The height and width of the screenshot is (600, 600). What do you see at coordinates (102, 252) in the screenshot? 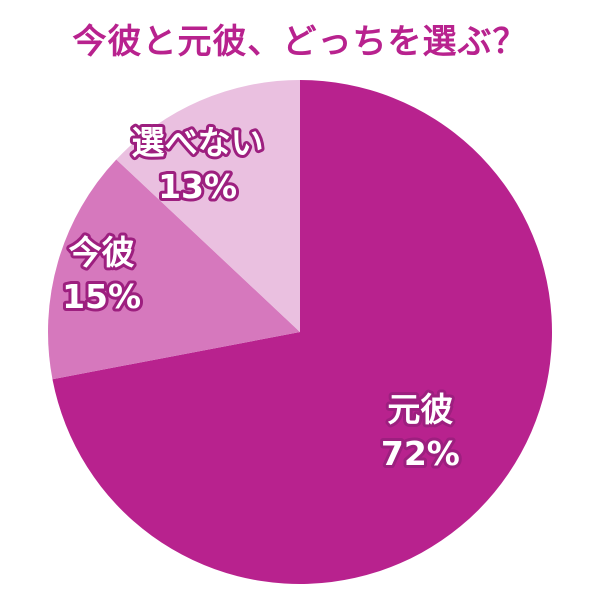
I see `slice-label-1: 今彼` at bounding box center [102, 252].